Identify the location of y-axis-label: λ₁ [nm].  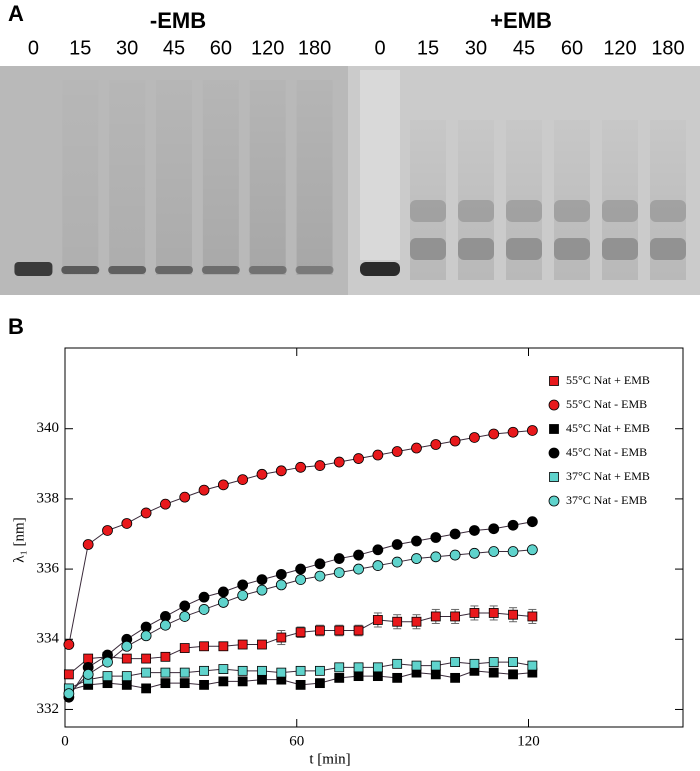
(19, 539).